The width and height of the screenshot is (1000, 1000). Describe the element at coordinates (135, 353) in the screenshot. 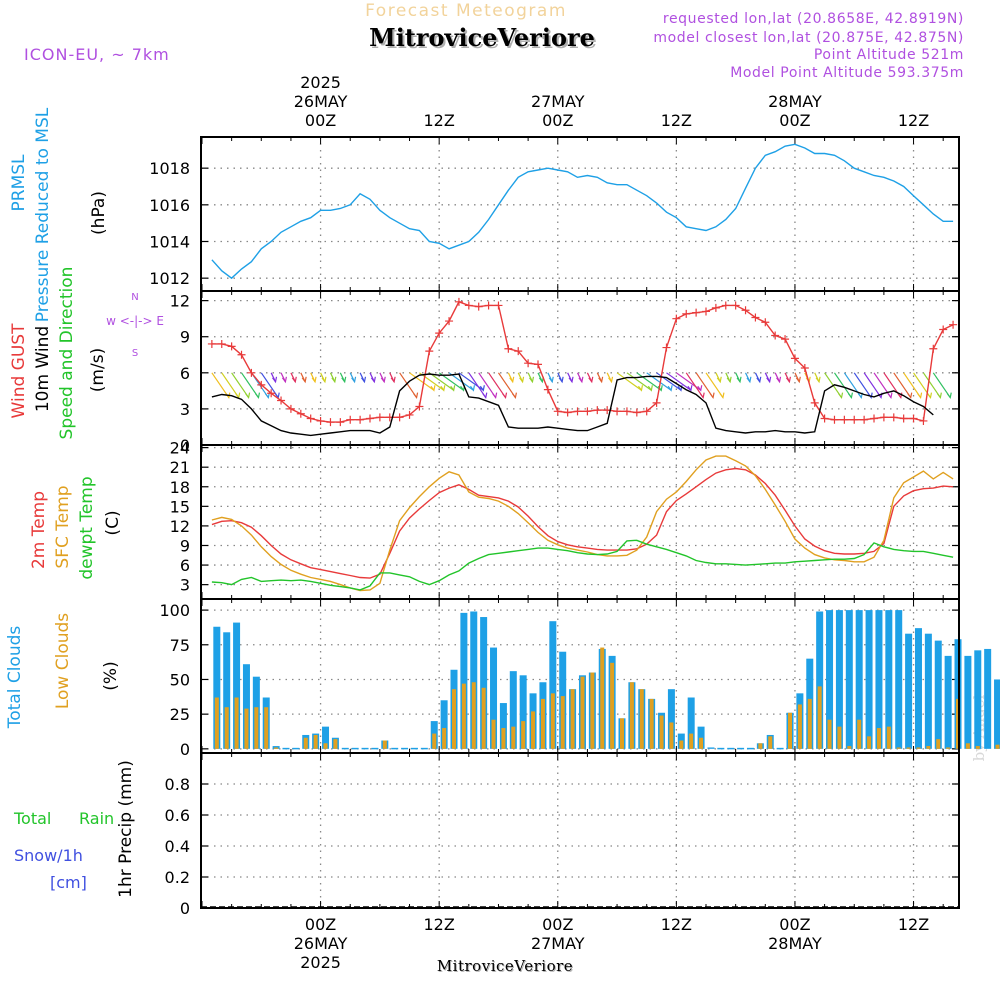

I see `compass-south: S` at that location.